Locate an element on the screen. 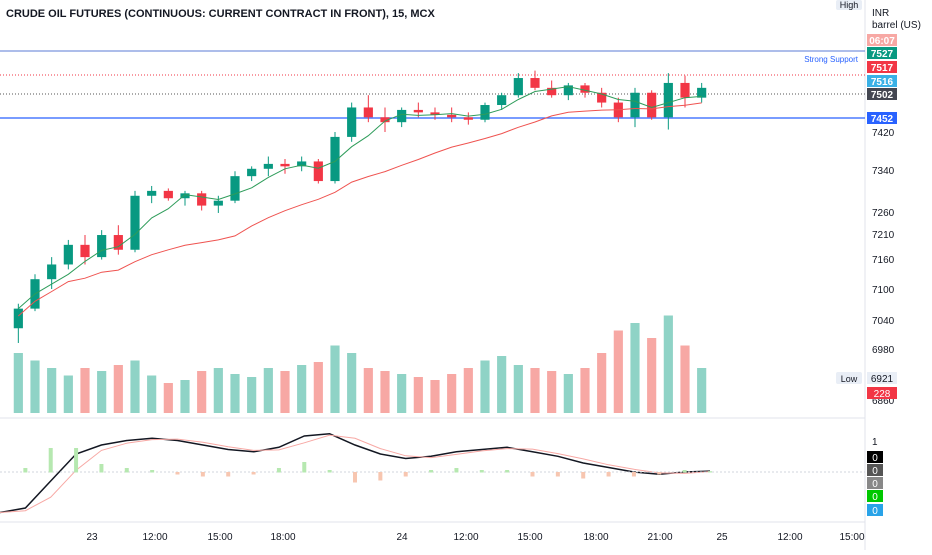  y-tick-label: 7100 is located at coordinates (883, 290).